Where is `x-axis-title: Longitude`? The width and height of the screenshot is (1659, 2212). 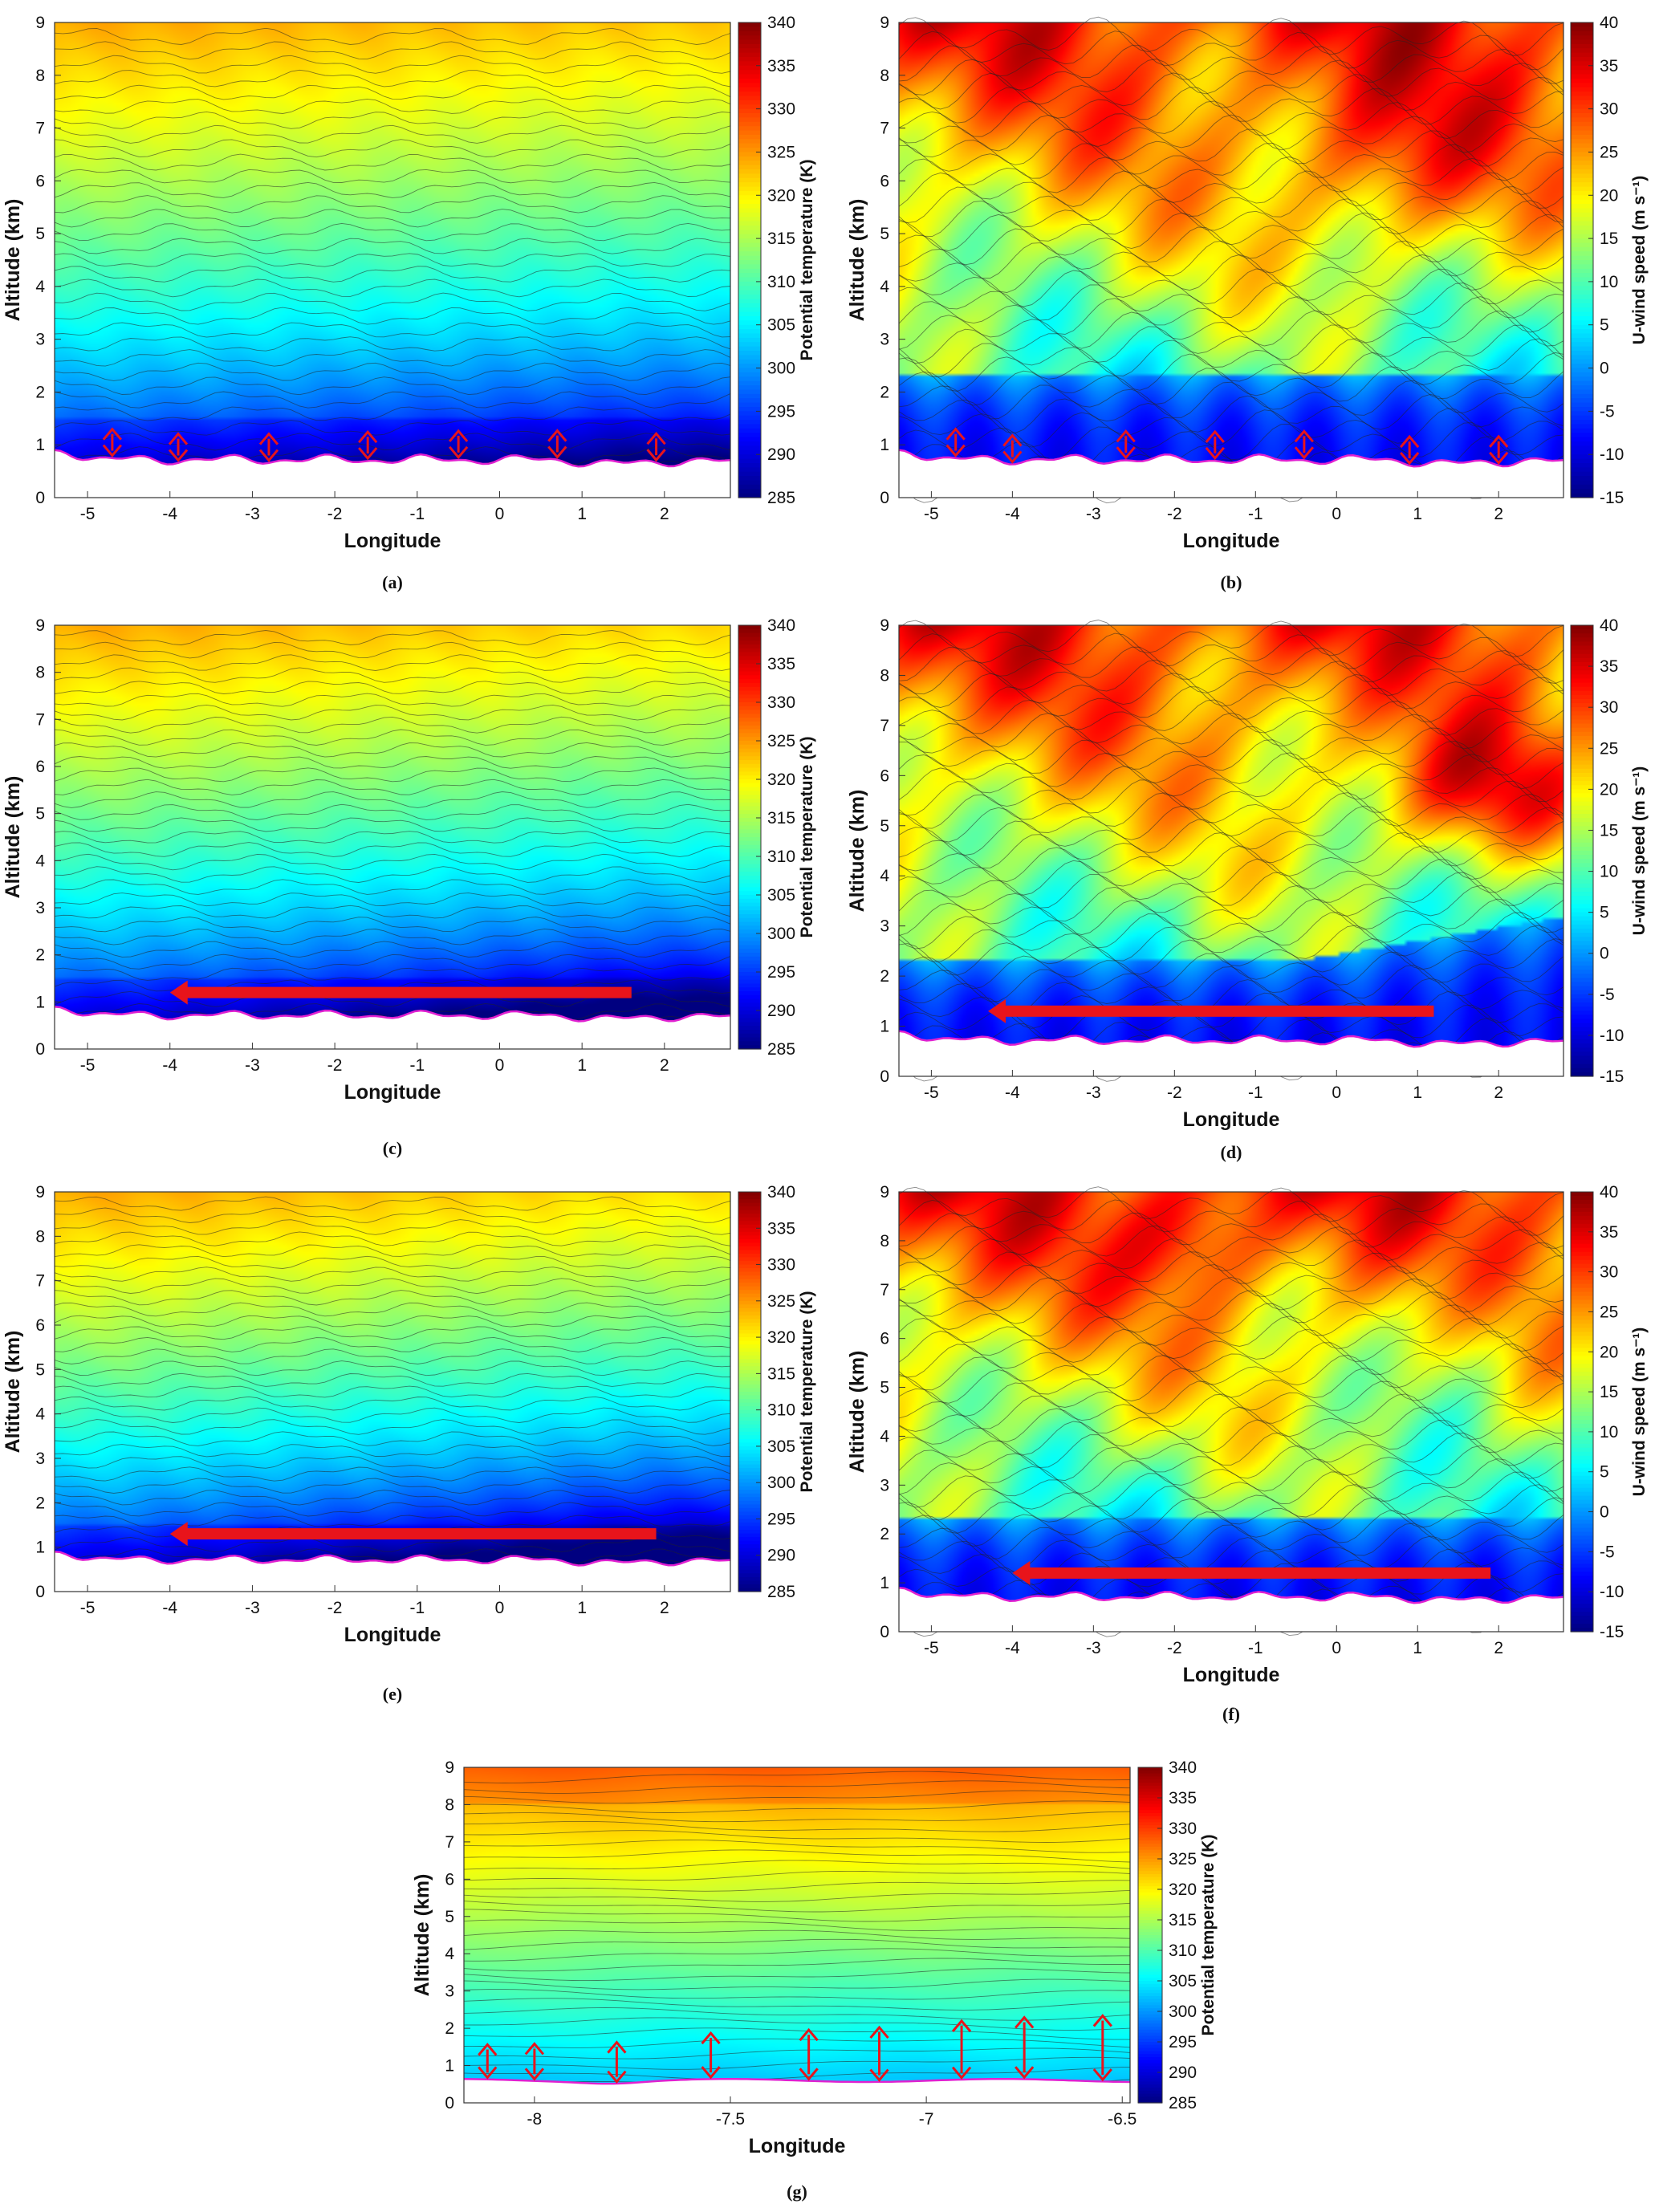
x-axis-title: Longitude is located at coordinates (392, 1093).